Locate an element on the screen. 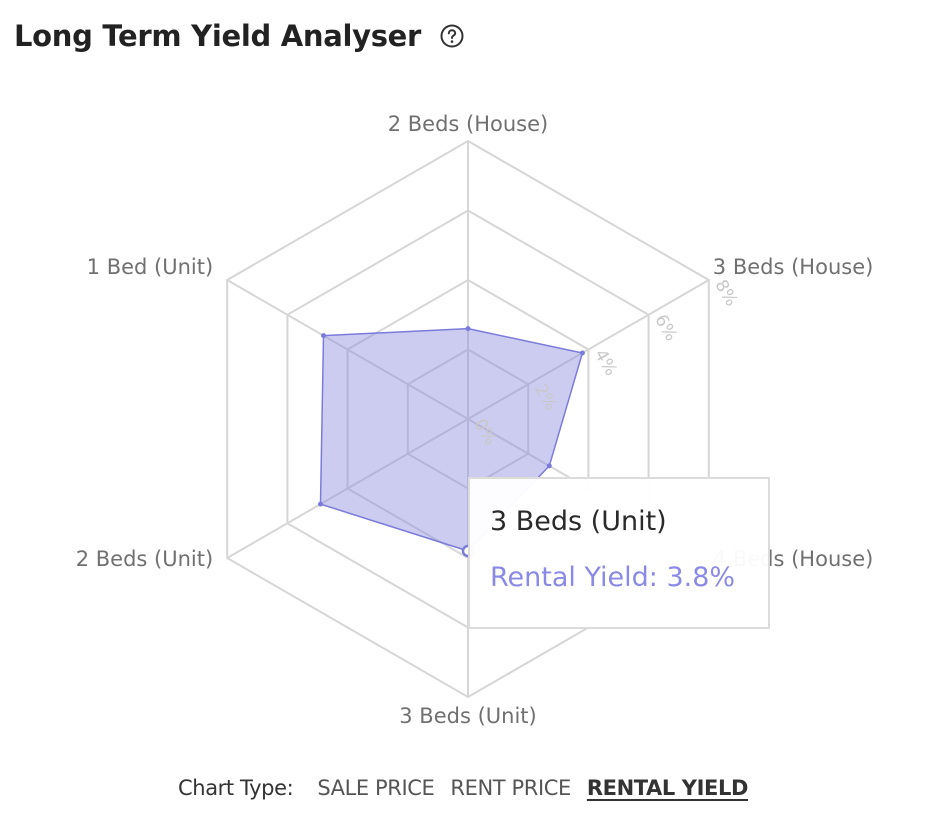 The image size is (934, 829). chart-type-rent-price: RENT PRICE is located at coordinates (510, 788).